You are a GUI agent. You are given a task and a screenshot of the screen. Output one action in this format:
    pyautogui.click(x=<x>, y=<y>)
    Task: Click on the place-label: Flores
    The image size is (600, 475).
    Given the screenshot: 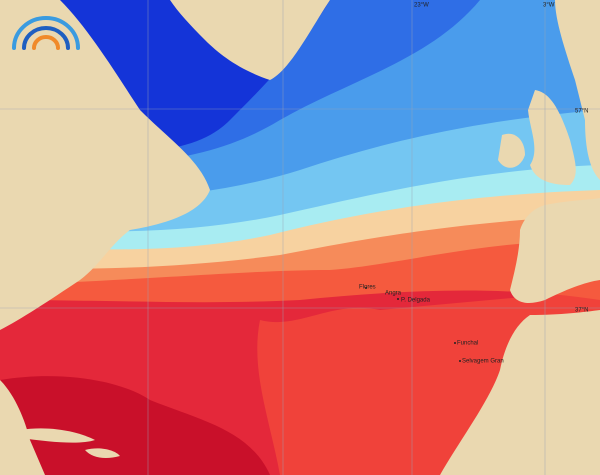 What is the action you would take?
    pyautogui.click(x=367, y=288)
    